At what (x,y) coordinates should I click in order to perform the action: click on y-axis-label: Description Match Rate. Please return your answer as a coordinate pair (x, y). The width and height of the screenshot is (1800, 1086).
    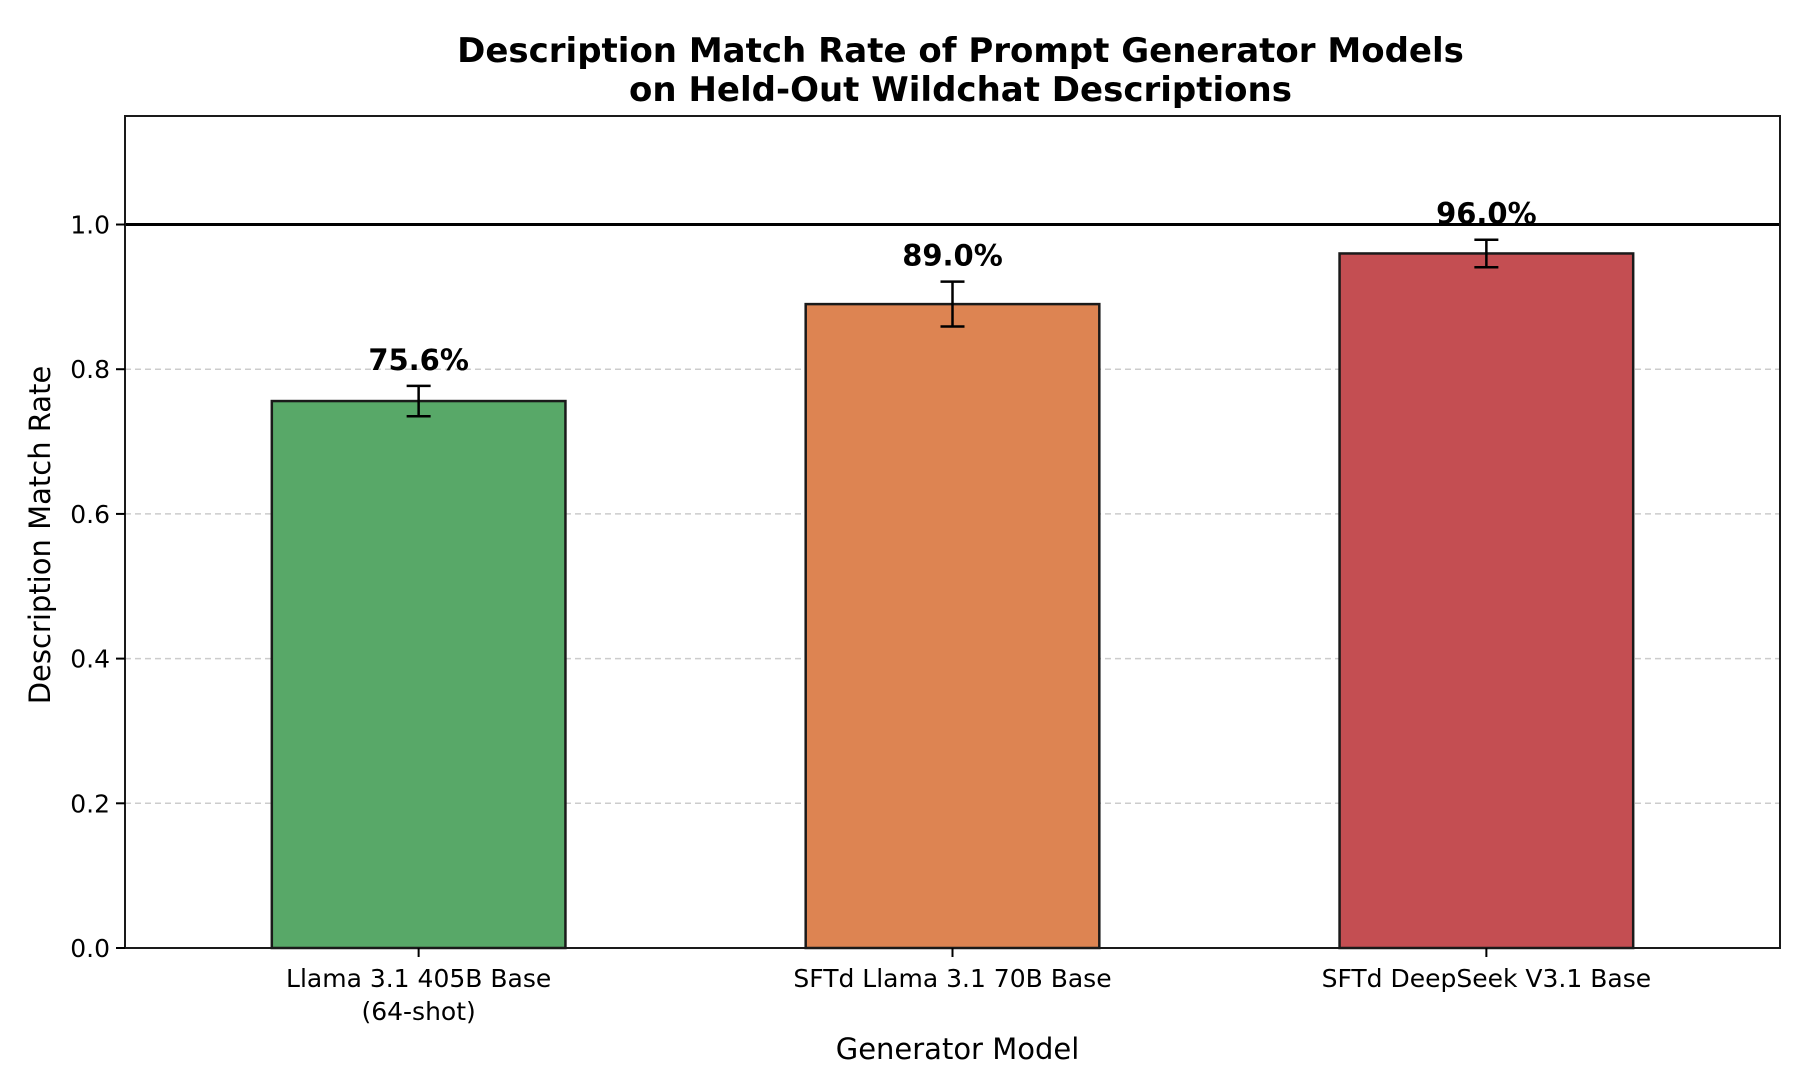
    Looking at the image, I should click on (40, 535).